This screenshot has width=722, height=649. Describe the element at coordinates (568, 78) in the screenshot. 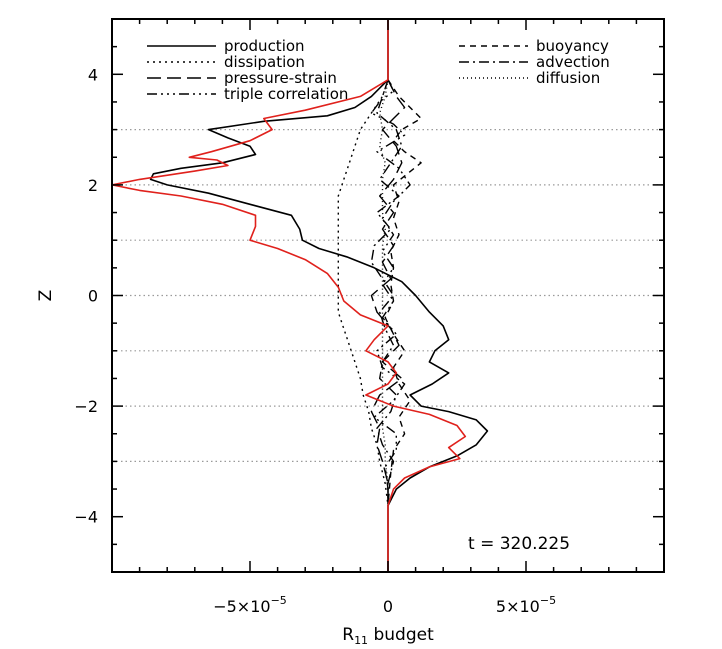

I see `legend-label: diffusion` at that location.